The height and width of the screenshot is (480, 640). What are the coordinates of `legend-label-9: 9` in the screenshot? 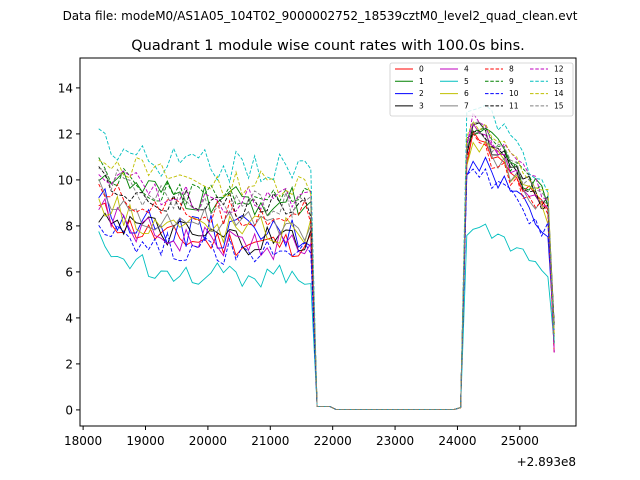 It's located at (511, 81).